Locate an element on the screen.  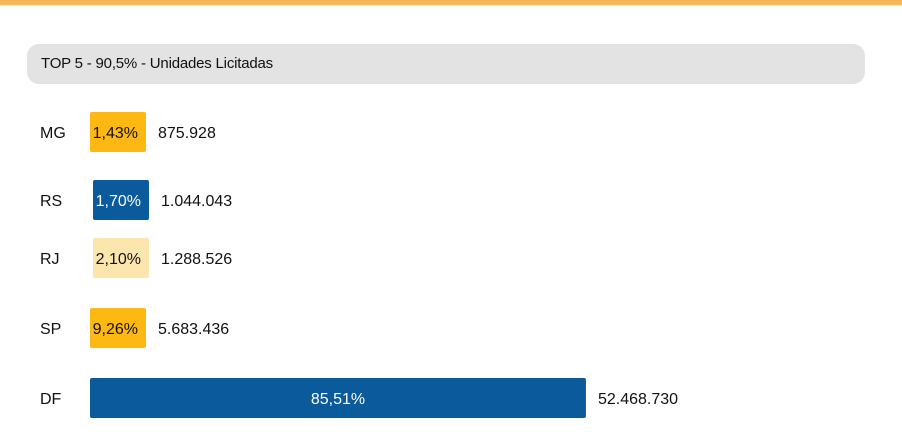
bar-rj is located at coordinates (121, 258).